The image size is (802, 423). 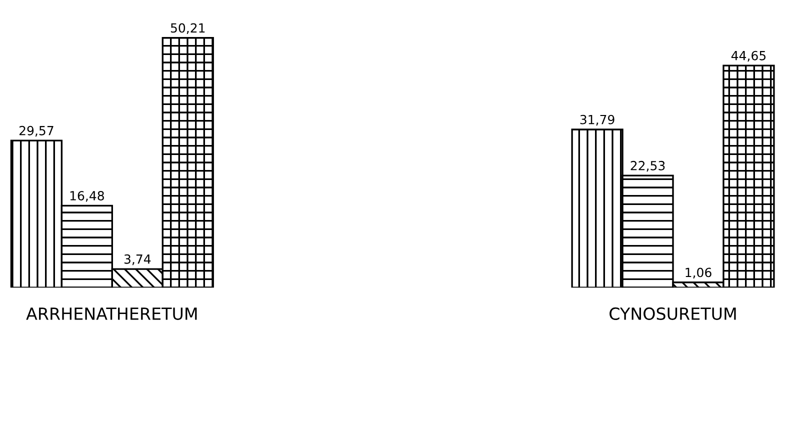 I want to click on data-label: 16,48, so click(x=87, y=196).